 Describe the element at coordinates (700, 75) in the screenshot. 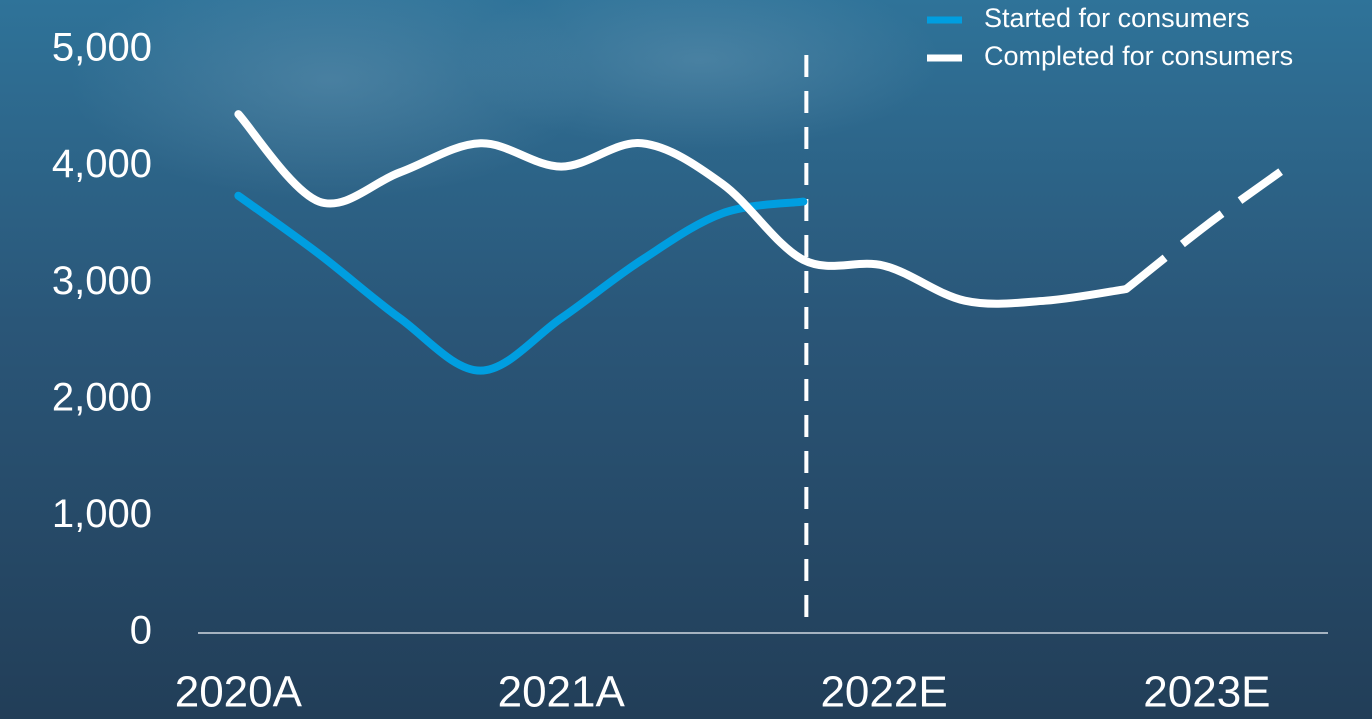

I see `cloud` at that location.